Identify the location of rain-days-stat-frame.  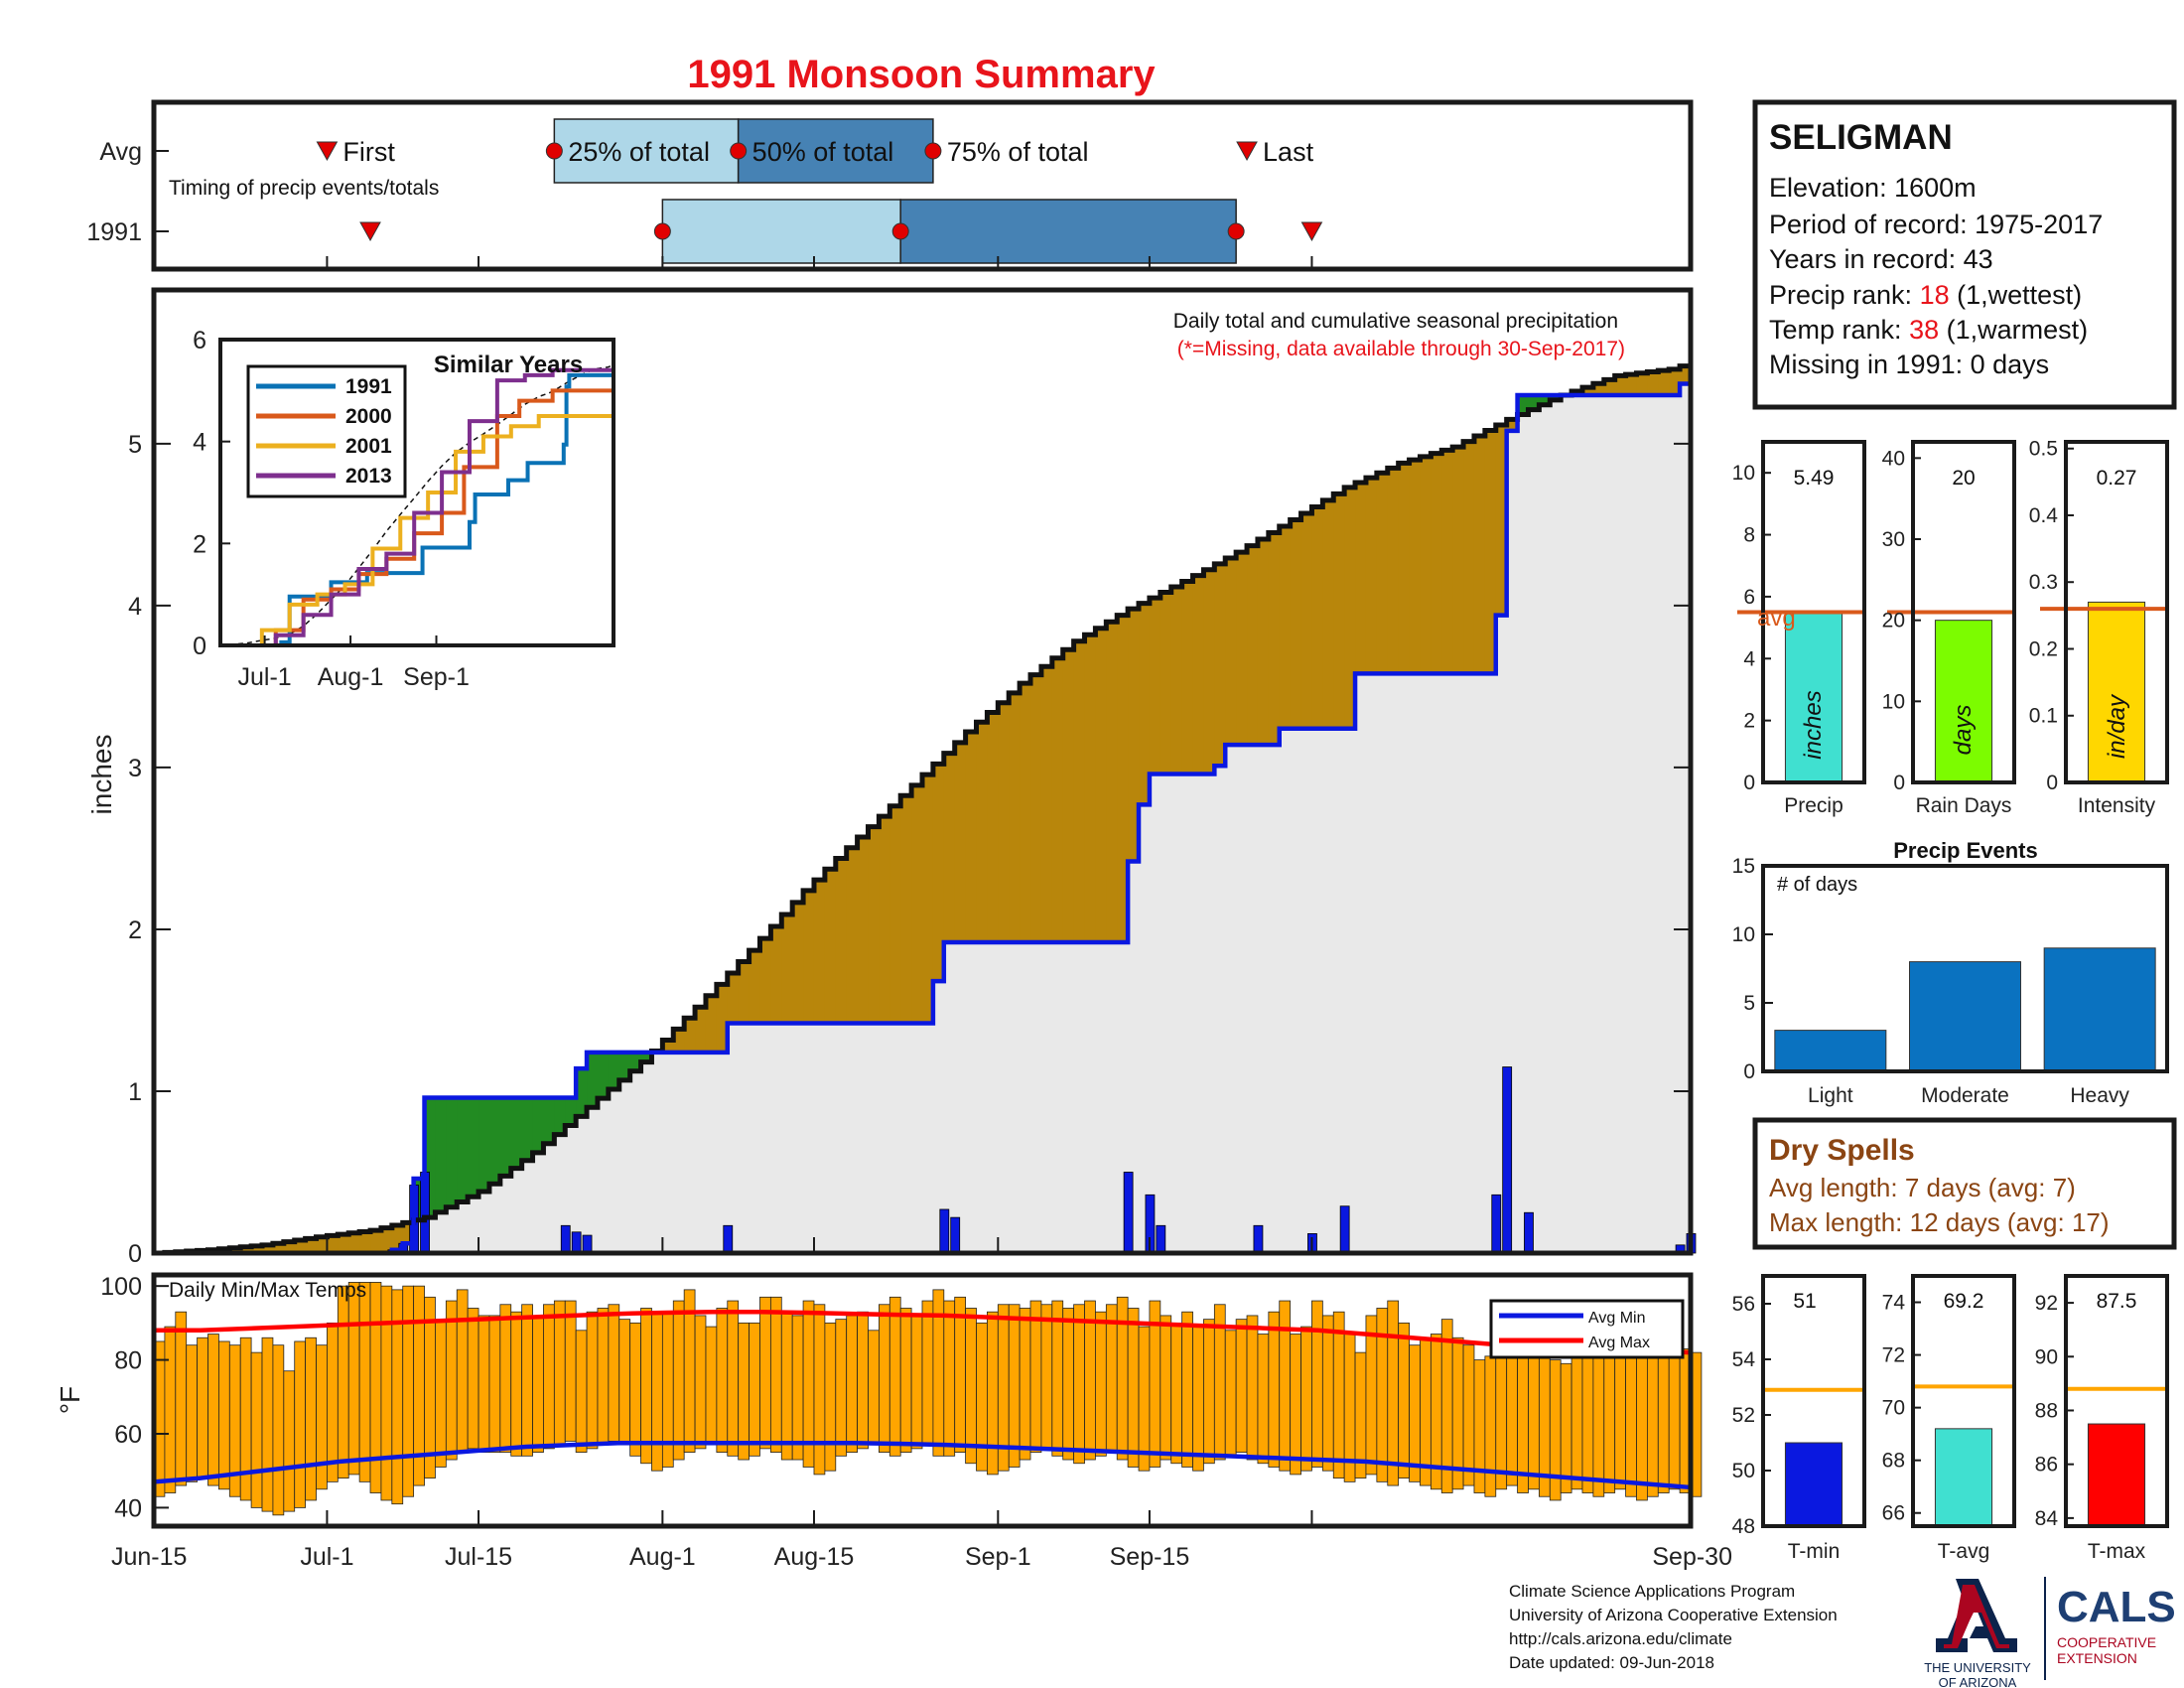
(1963, 612).